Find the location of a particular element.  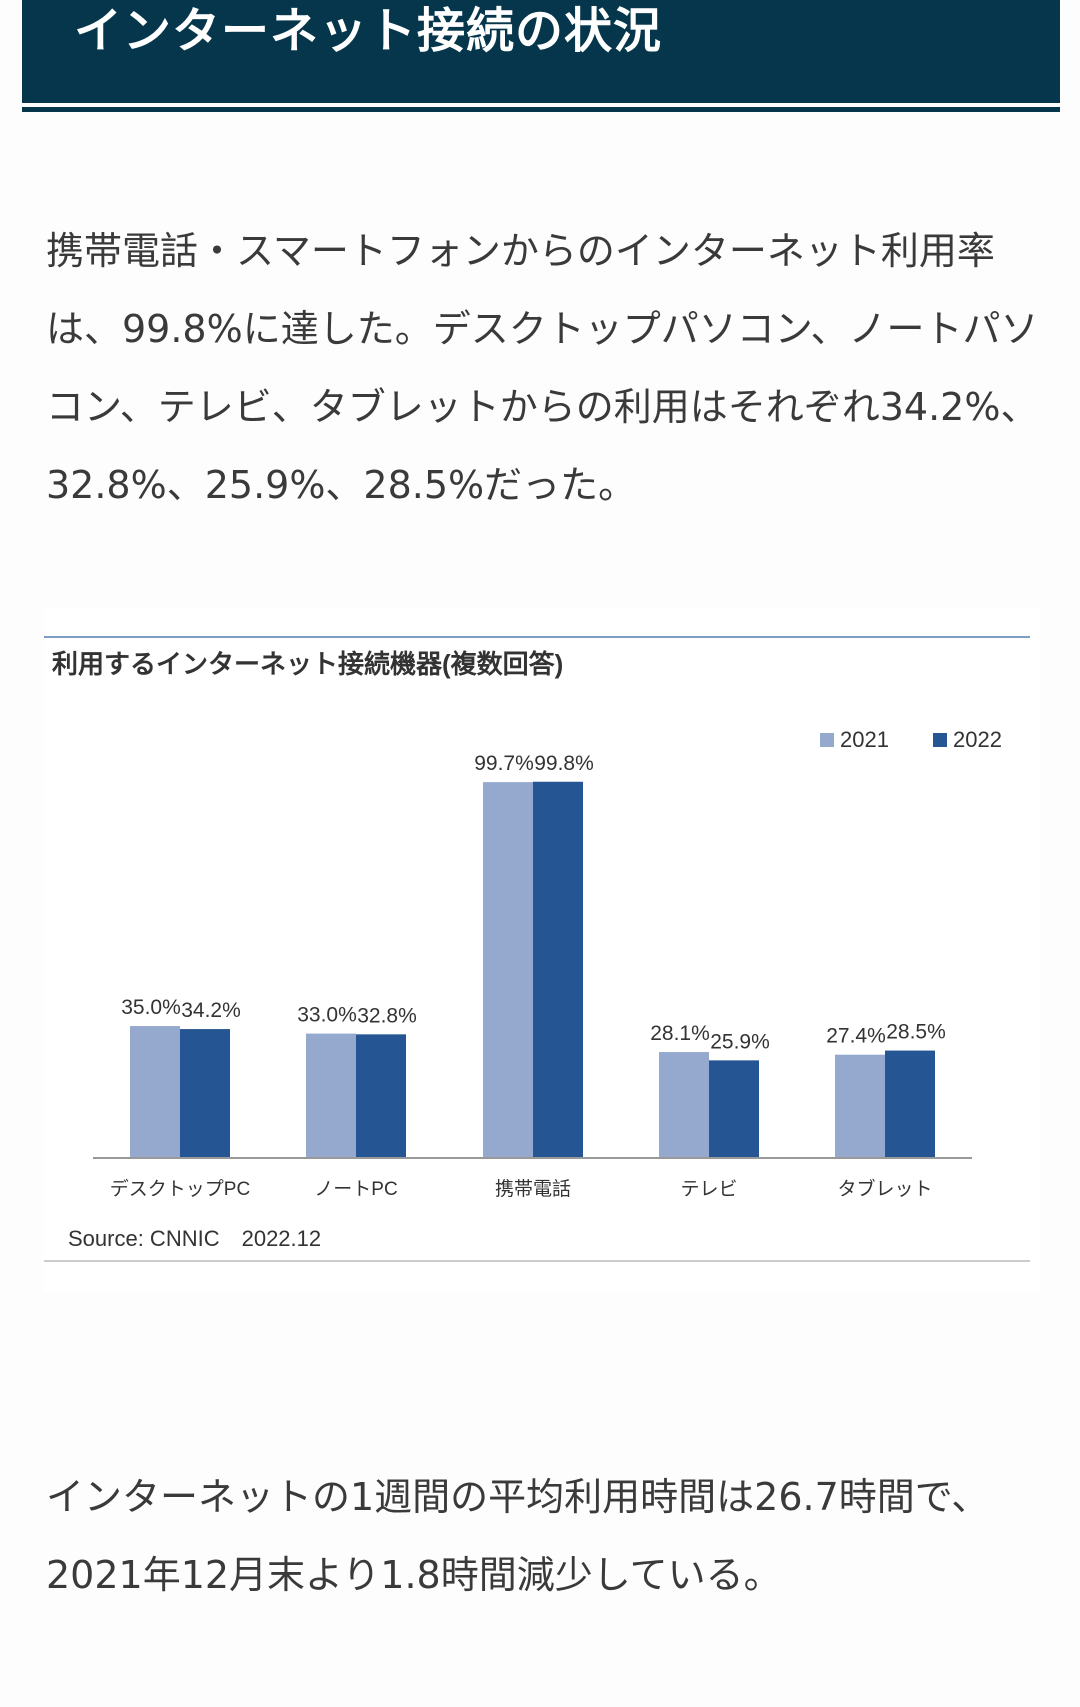

section-header: インターネット接続の状況 is located at coordinates (541, 51).